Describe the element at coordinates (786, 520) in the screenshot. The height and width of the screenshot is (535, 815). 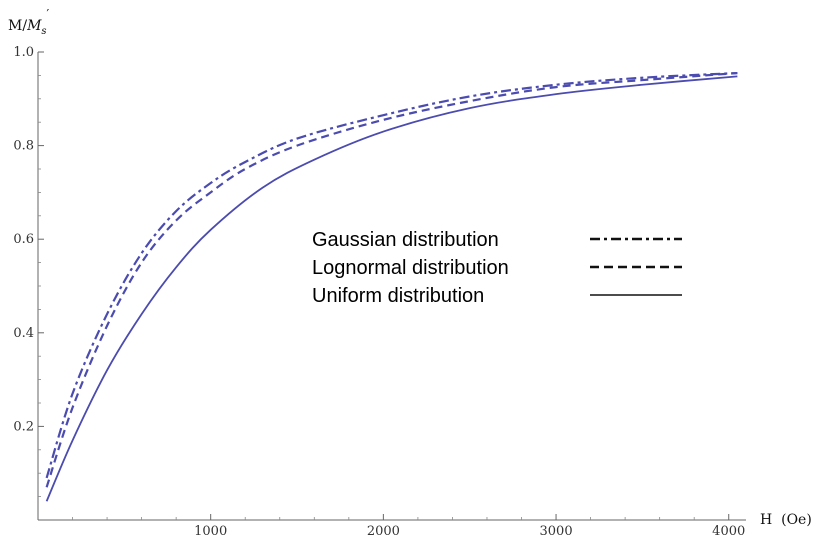
I see `x-axis-label: H (Oe)` at that location.